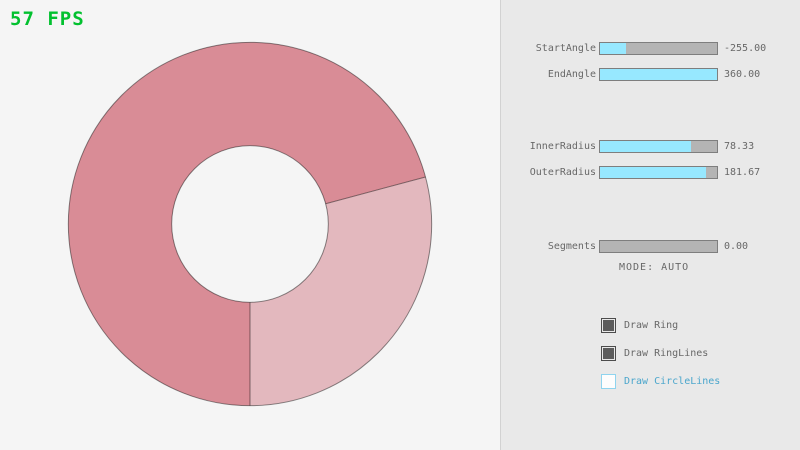 The image size is (800, 450). What do you see at coordinates (562, 172) in the screenshot?
I see `outer-radius-label: OuterRadius` at bounding box center [562, 172].